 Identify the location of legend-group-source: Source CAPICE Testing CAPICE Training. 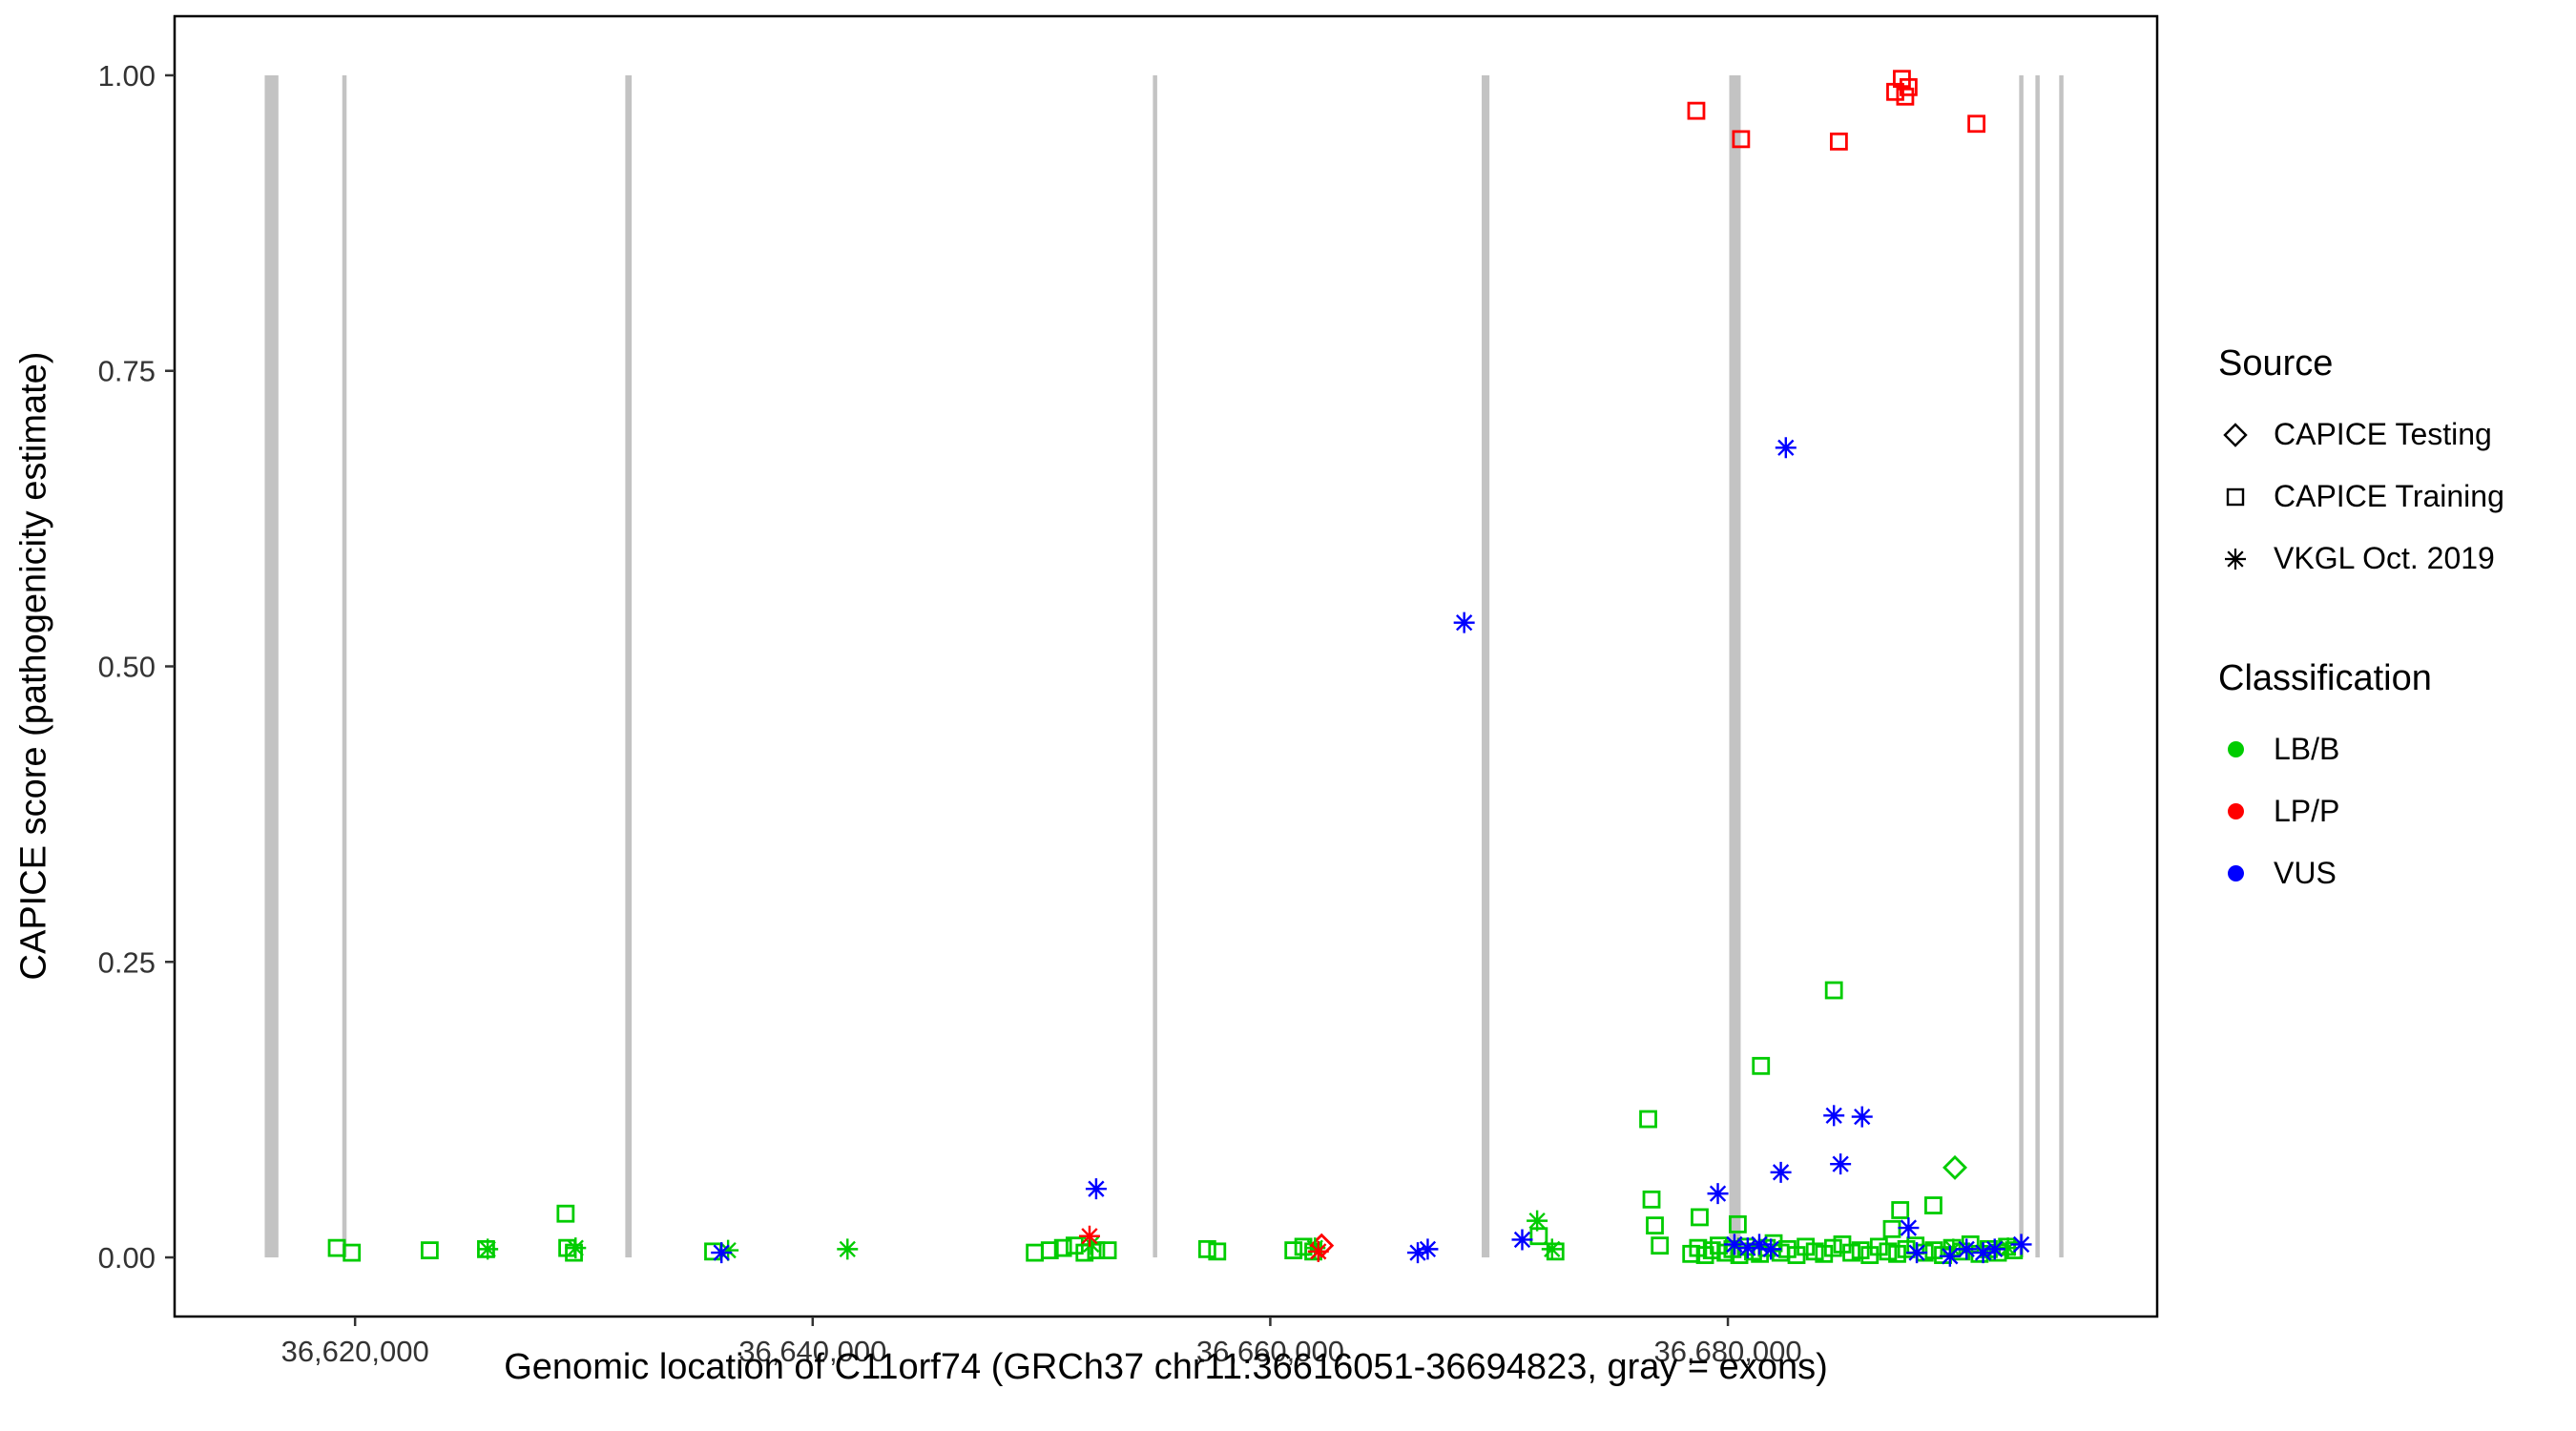
(2361, 459).